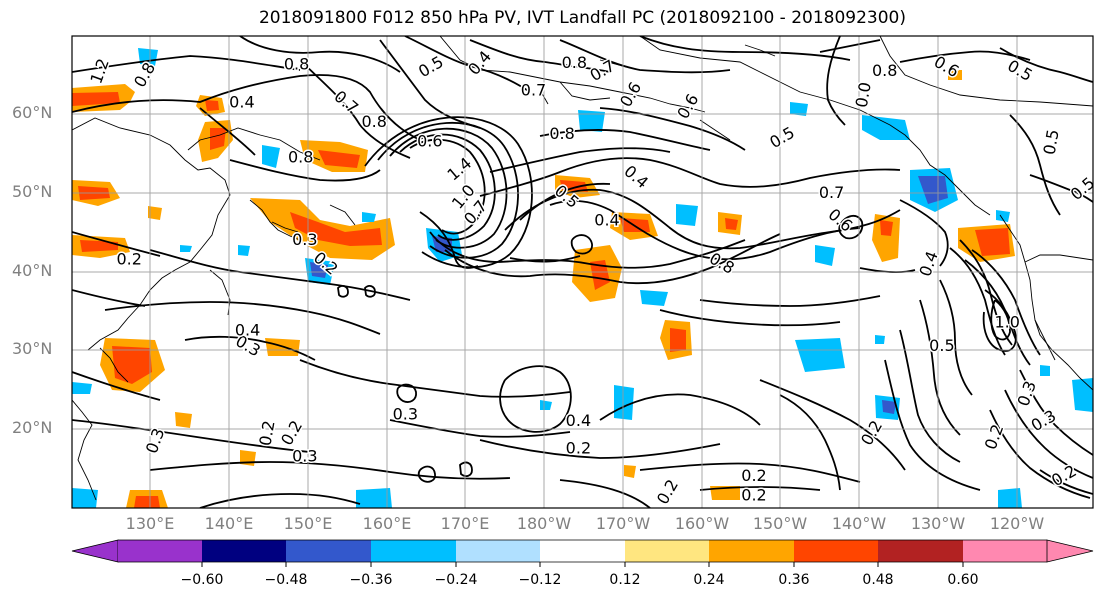  Describe the element at coordinates (859, 523) in the screenshot. I see `lon-label: 140°W` at that location.